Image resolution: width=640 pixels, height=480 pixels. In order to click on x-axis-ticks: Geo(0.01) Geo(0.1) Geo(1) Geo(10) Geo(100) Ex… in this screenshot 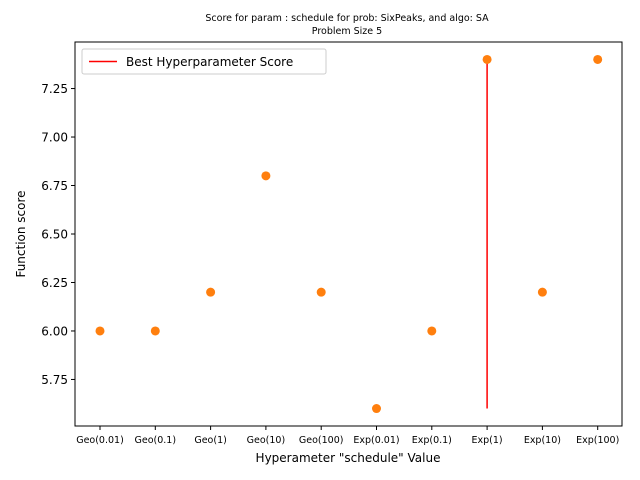, I will do `click(347, 436)`.